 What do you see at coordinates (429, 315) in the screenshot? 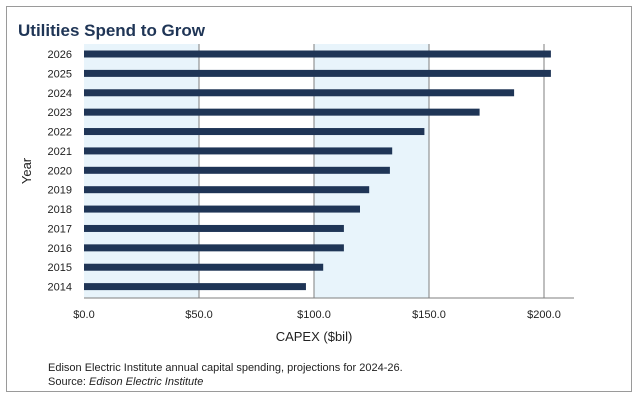
I see `x-tick-label: $150.0` at bounding box center [429, 315].